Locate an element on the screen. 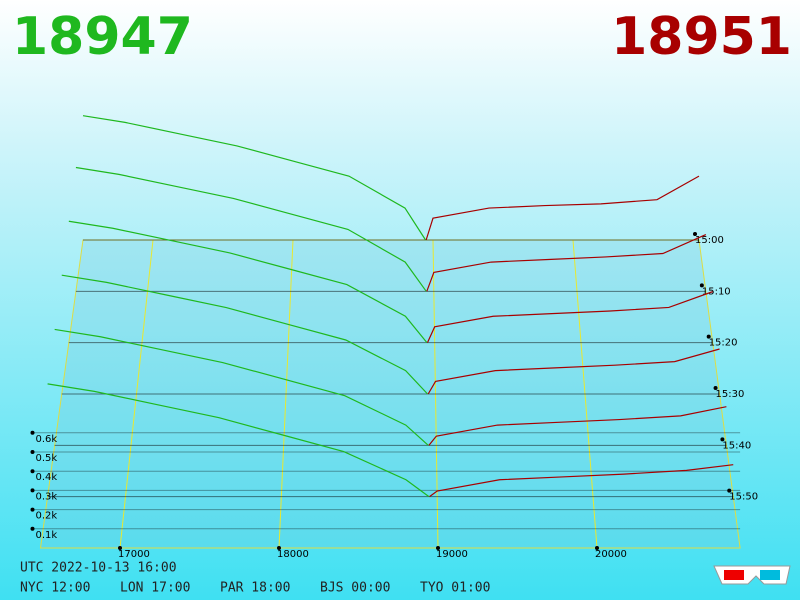 The width and height of the screenshot is (800, 600). x-tick-label: 17000 is located at coordinates (134, 554).